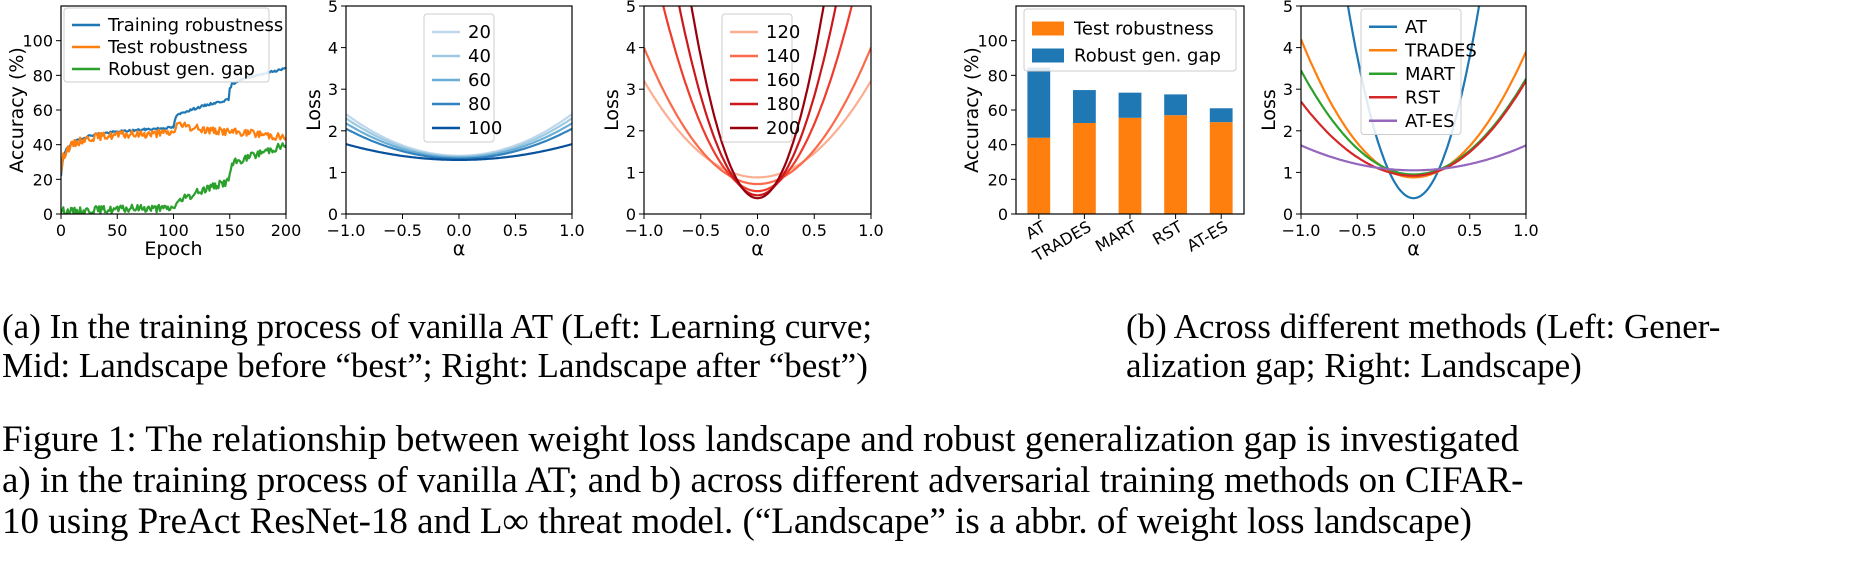 This screenshot has width=1849, height=577. What do you see at coordinates (783, 80) in the screenshot?
I see `chart3-legend-label: 160` at bounding box center [783, 80].